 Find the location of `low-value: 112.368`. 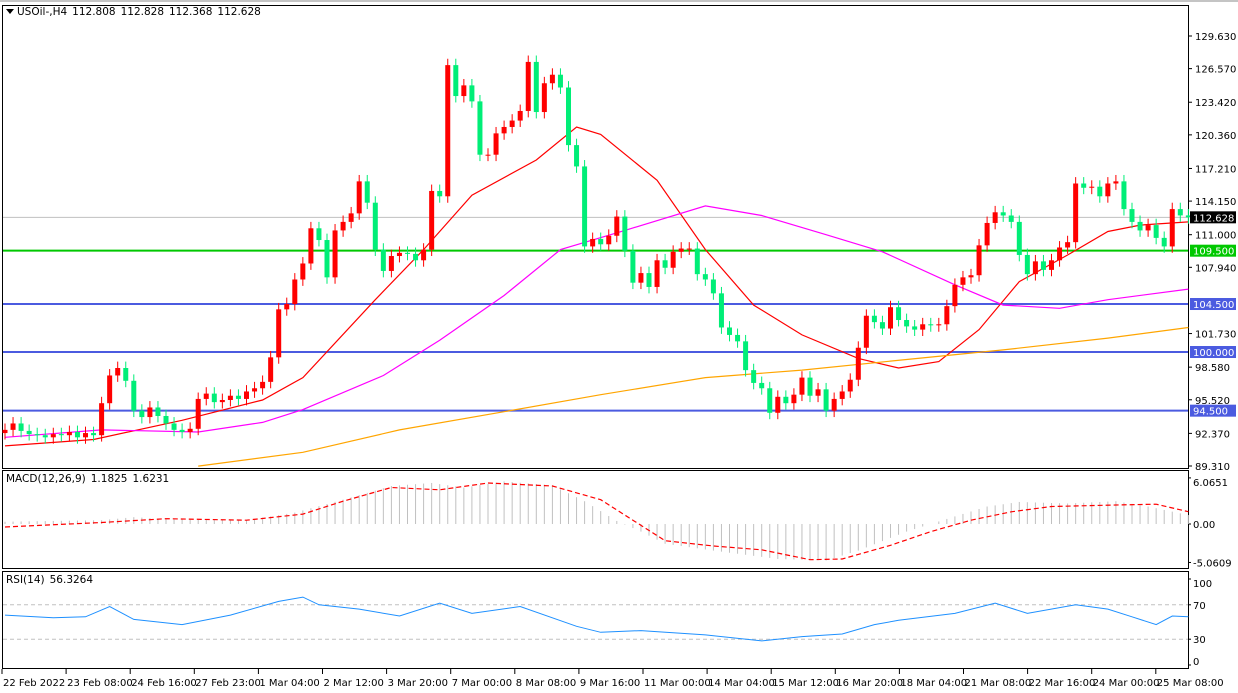

low-value: 112.368 is located at coordinates (191, 12).